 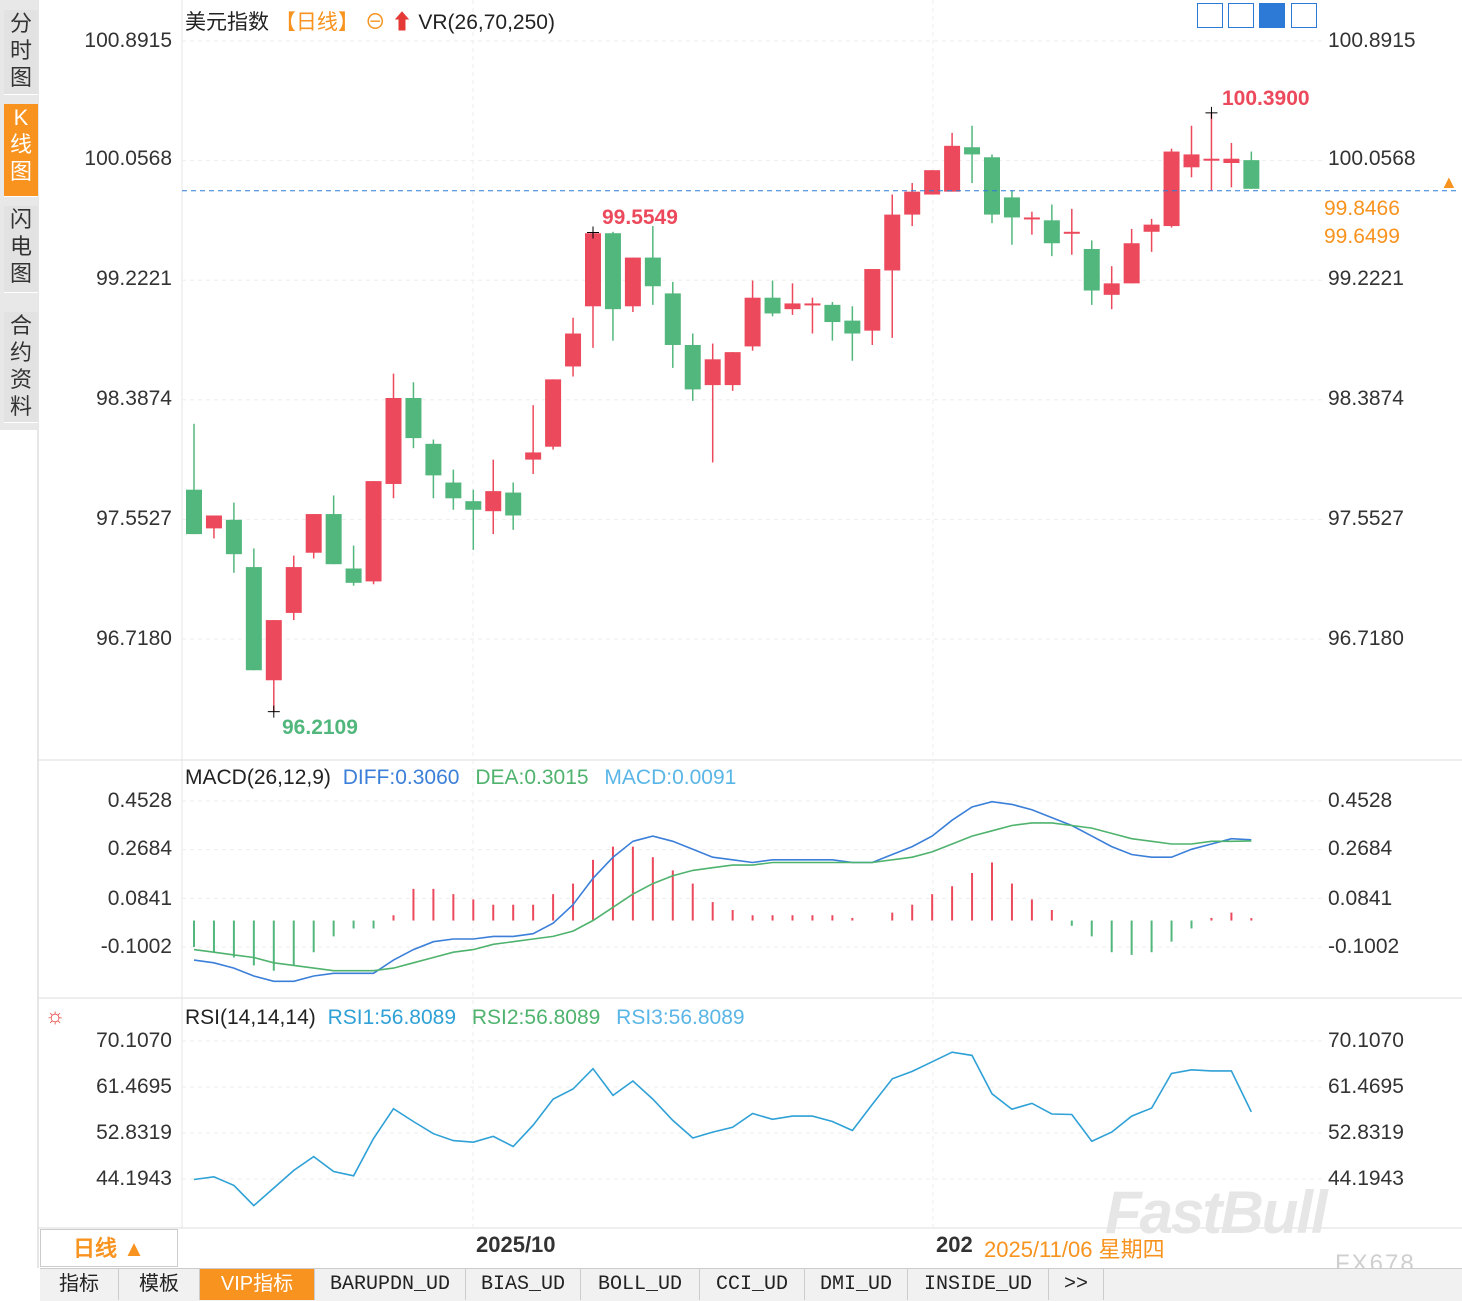 I want to click on price-axis-left-3: 98.3874, so click(x=134, y=398).